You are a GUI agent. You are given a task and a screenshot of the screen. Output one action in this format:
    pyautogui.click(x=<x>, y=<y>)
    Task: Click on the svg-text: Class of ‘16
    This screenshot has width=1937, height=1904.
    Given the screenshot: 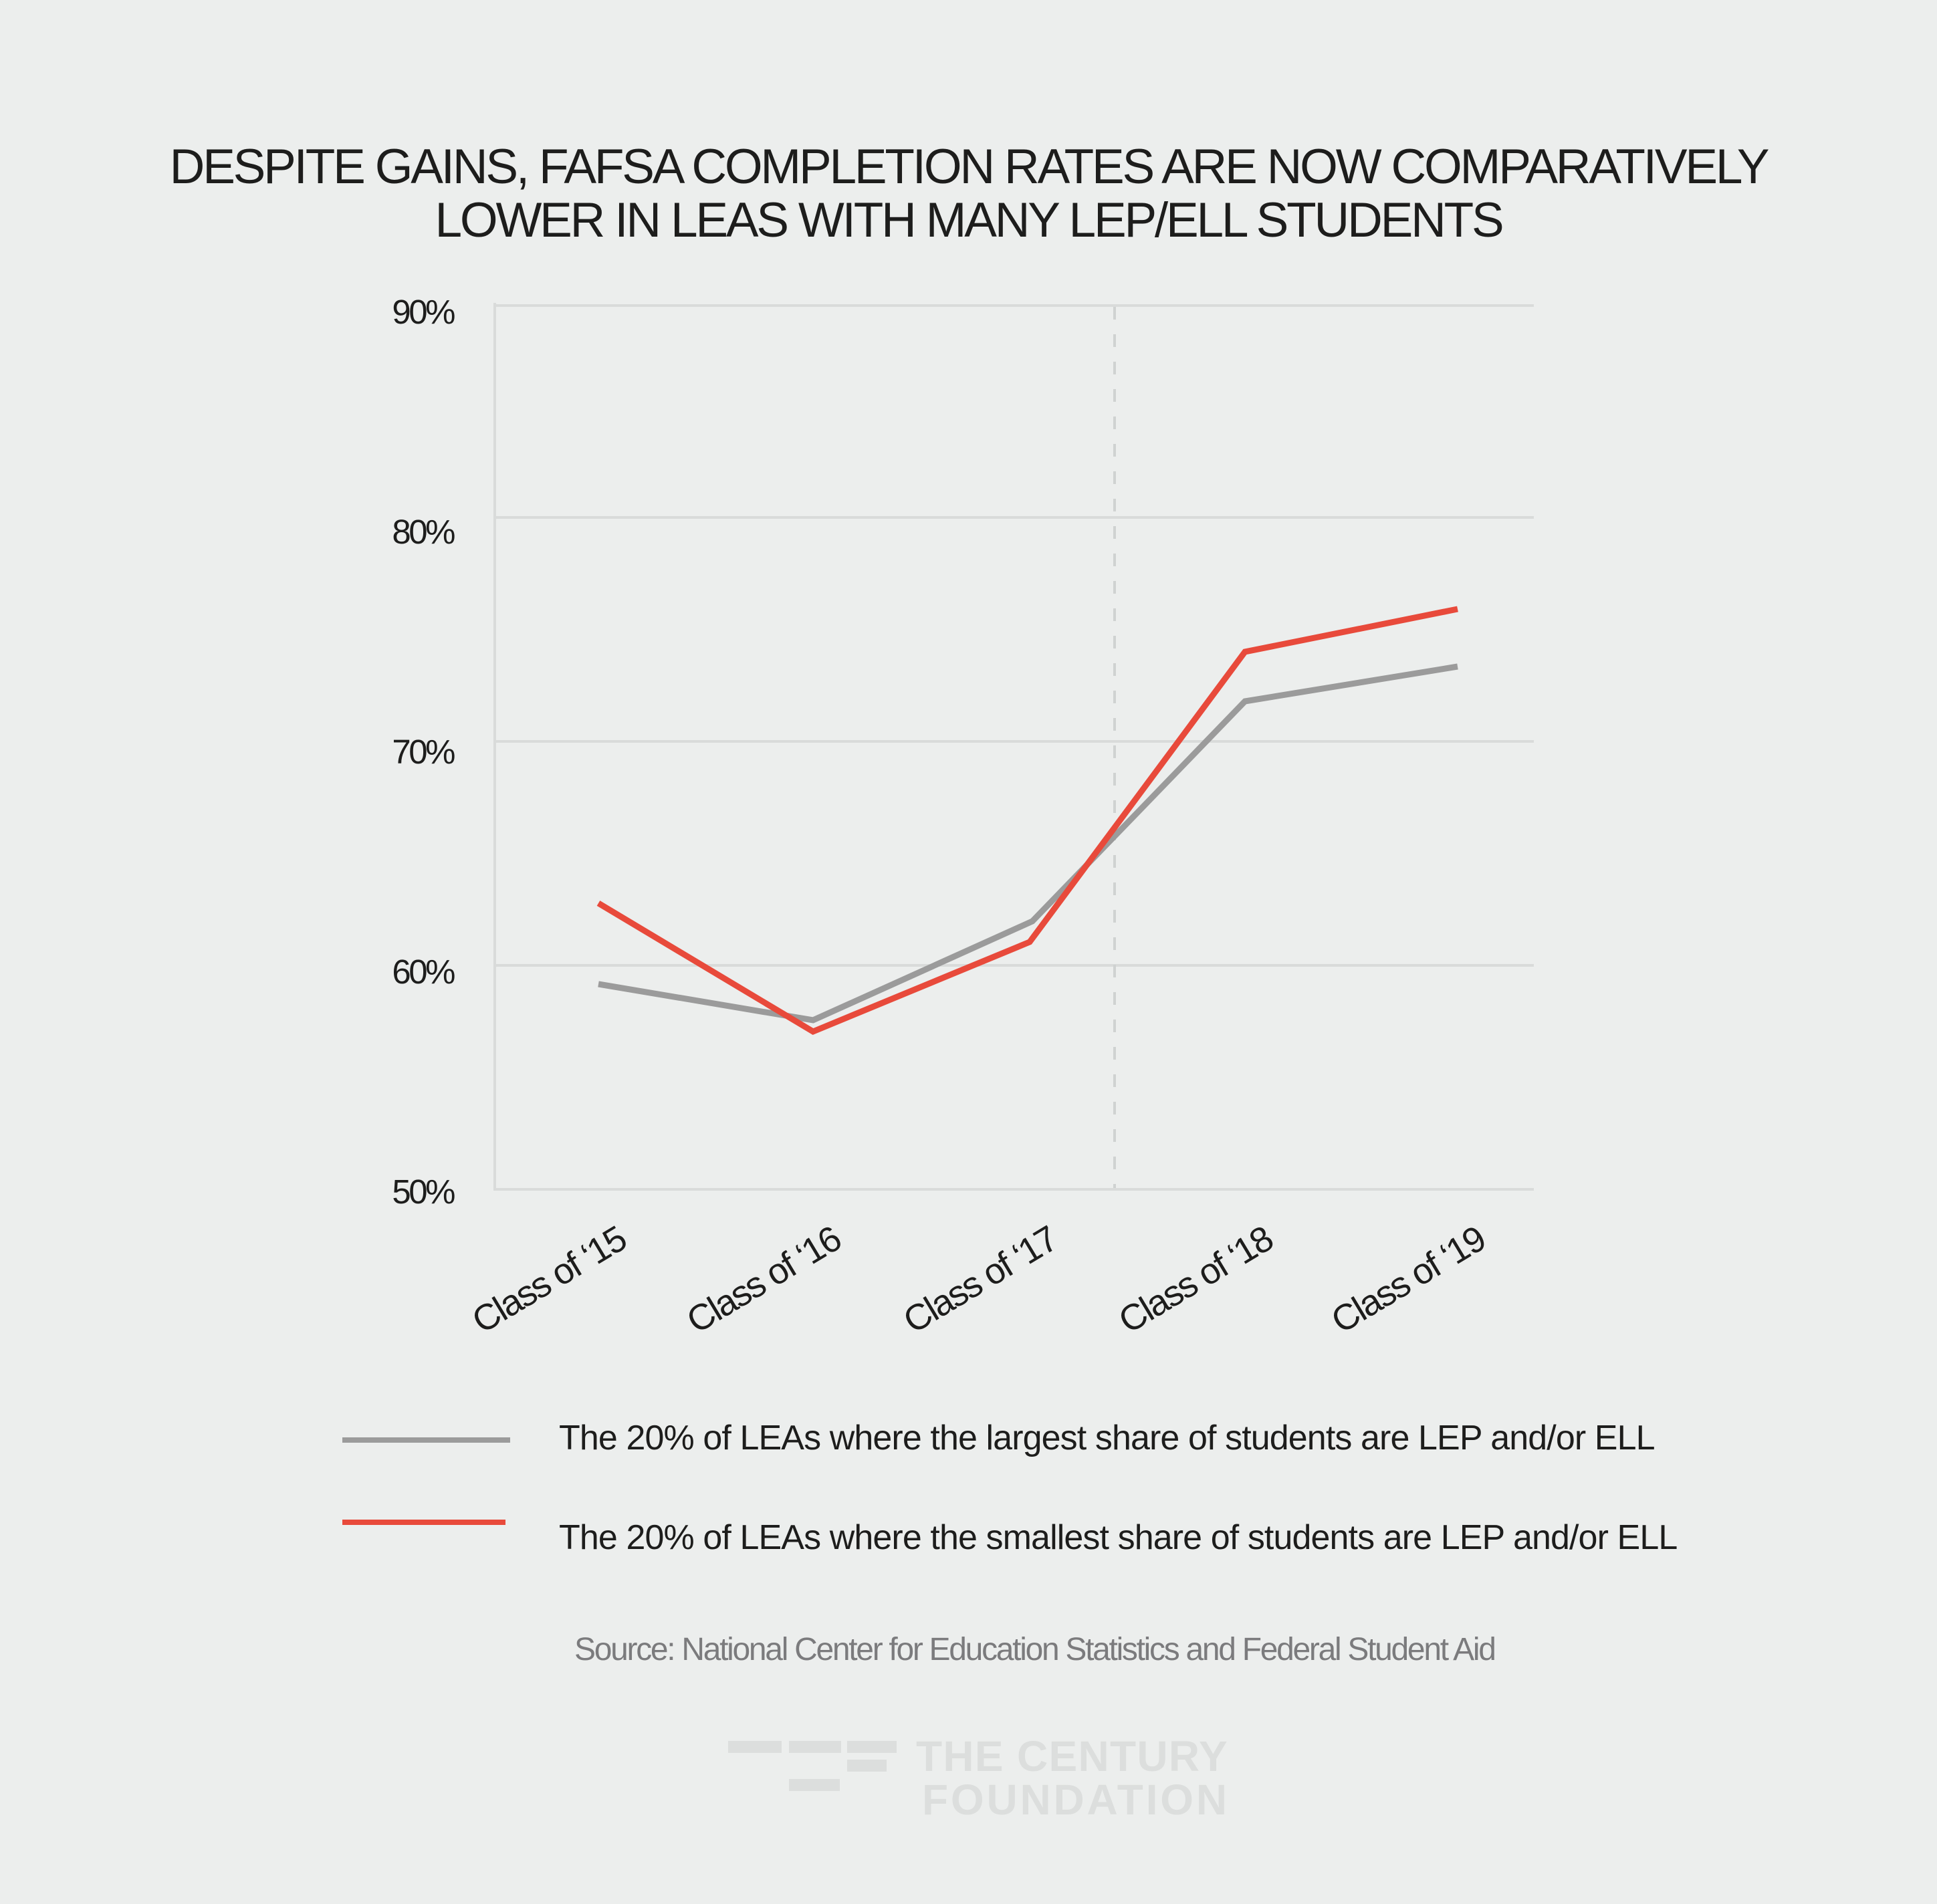 What is the action you would take?
    pyautogui.click(x=763, y=1280)
    